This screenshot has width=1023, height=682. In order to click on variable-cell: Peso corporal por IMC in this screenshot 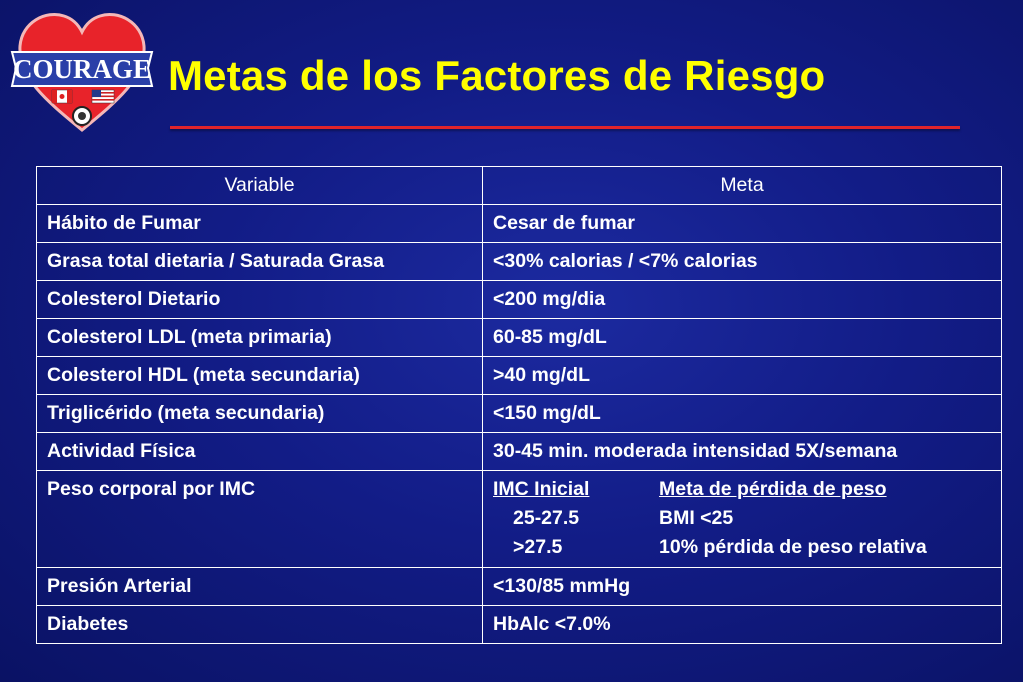, I will do `click(259, 519)`.